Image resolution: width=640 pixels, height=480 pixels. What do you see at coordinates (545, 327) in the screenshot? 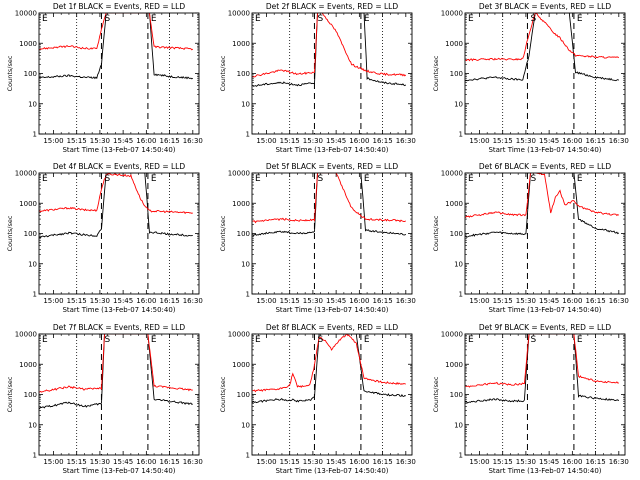
I see `panel-title: Det 9f BLACK = Events, RED = LLD` at bounding box center [545, 327].